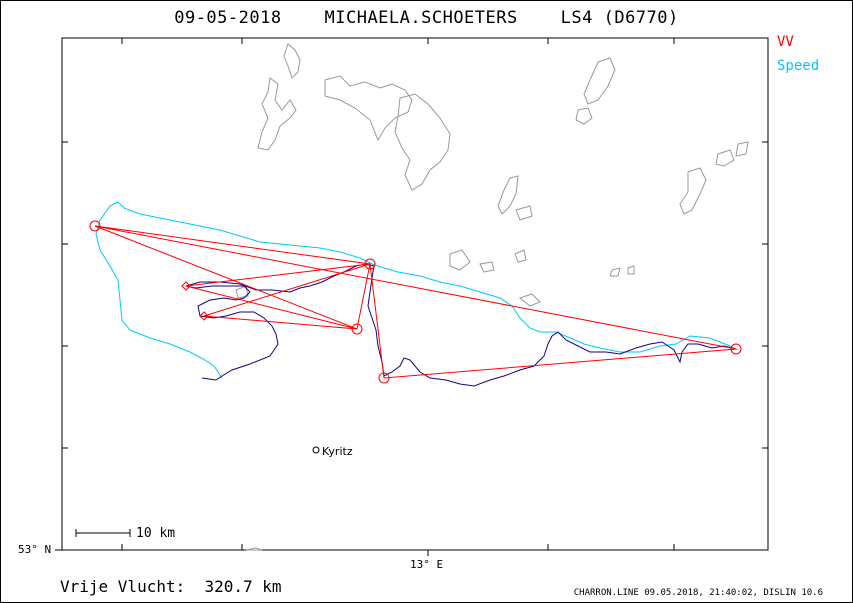 Image resolution: width=853 pixels, height=603 pixels. Describe the element at coordinates (316, 450) in the screenshot. I see `town-marker` at that location.